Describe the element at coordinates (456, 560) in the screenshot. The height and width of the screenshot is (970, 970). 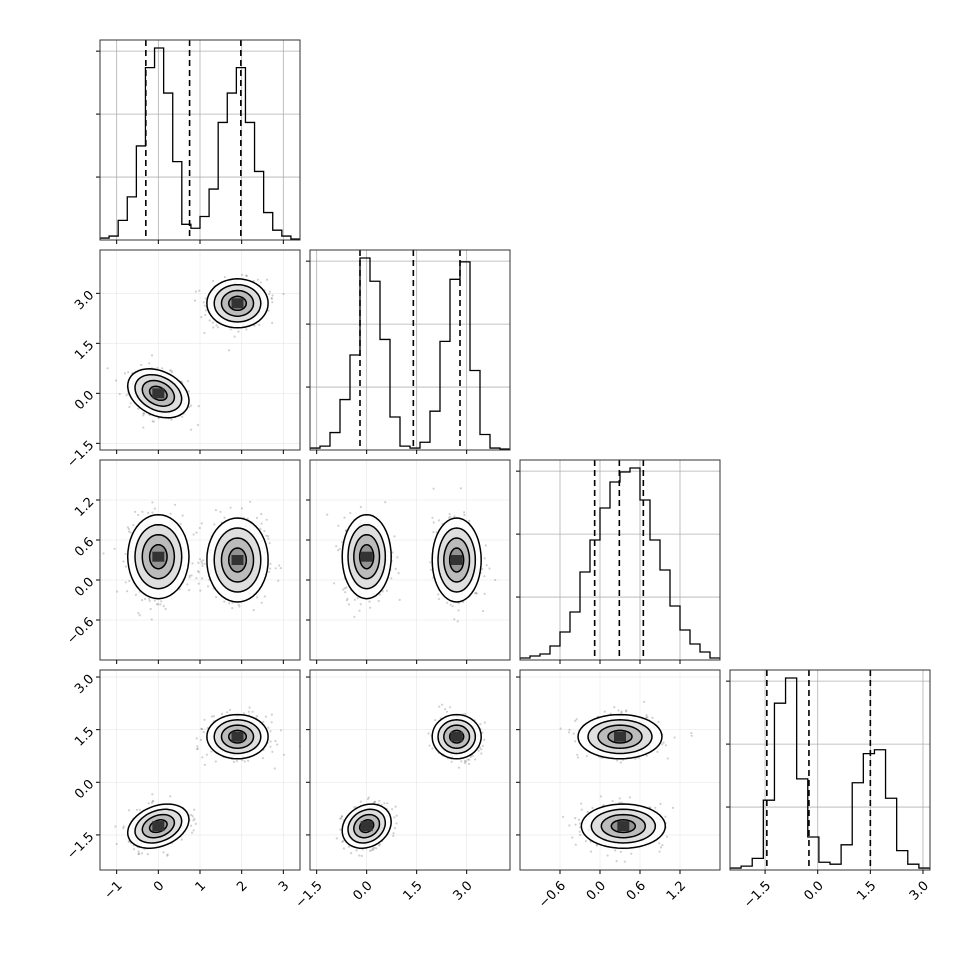
I see `density-peak` at that location.